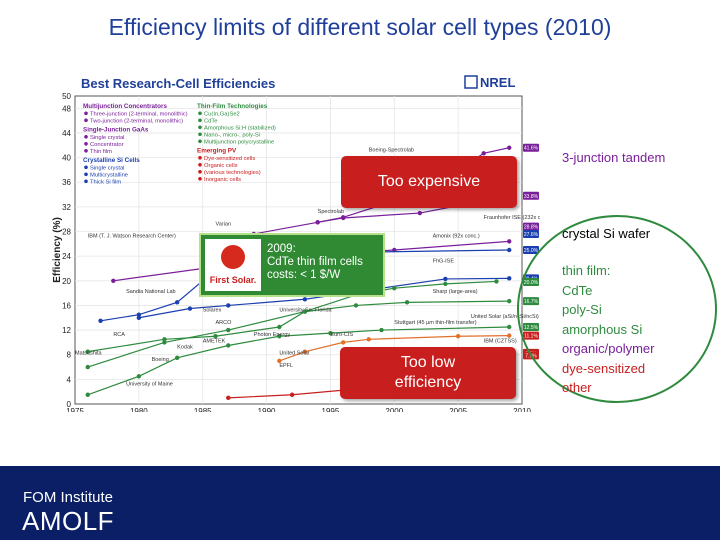 This screenshot has width=720, height=540. I want to click on chart-title: Best Research-Cell Efficiencies, so click(178, 83).